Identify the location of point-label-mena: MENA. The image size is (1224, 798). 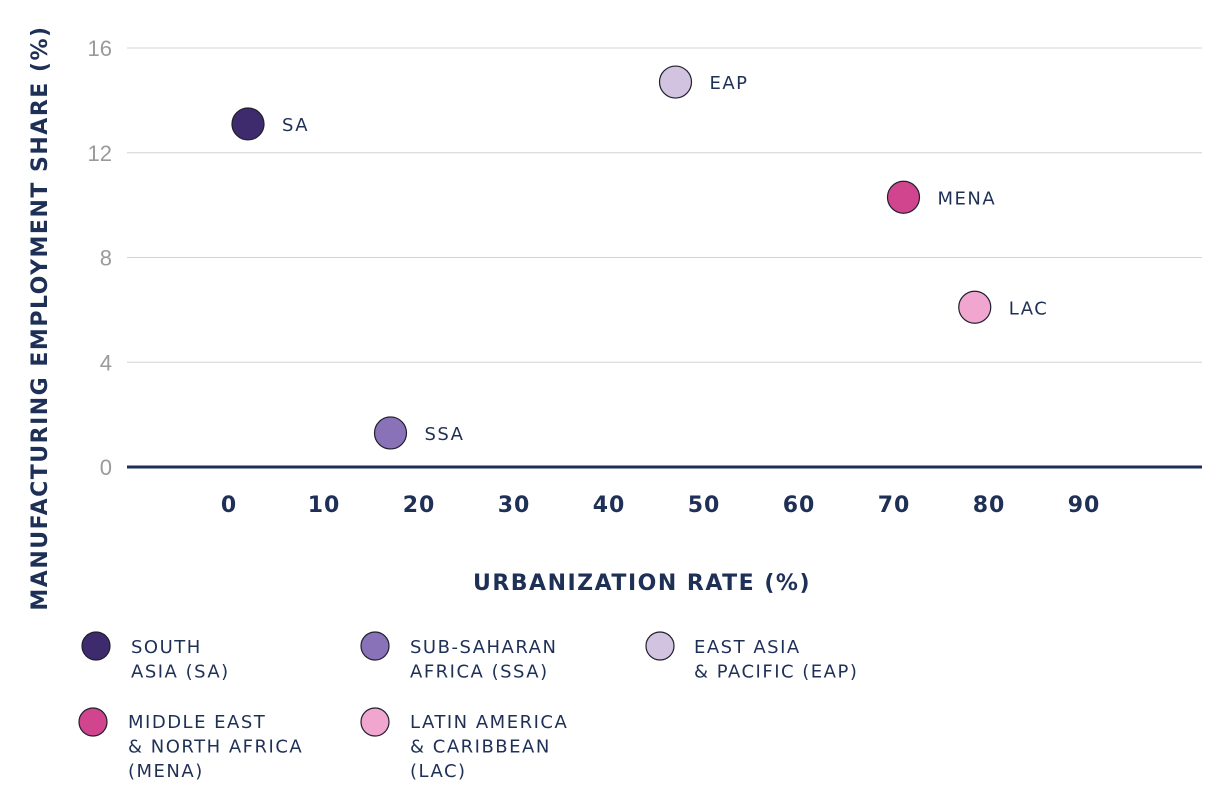
(967, 198).